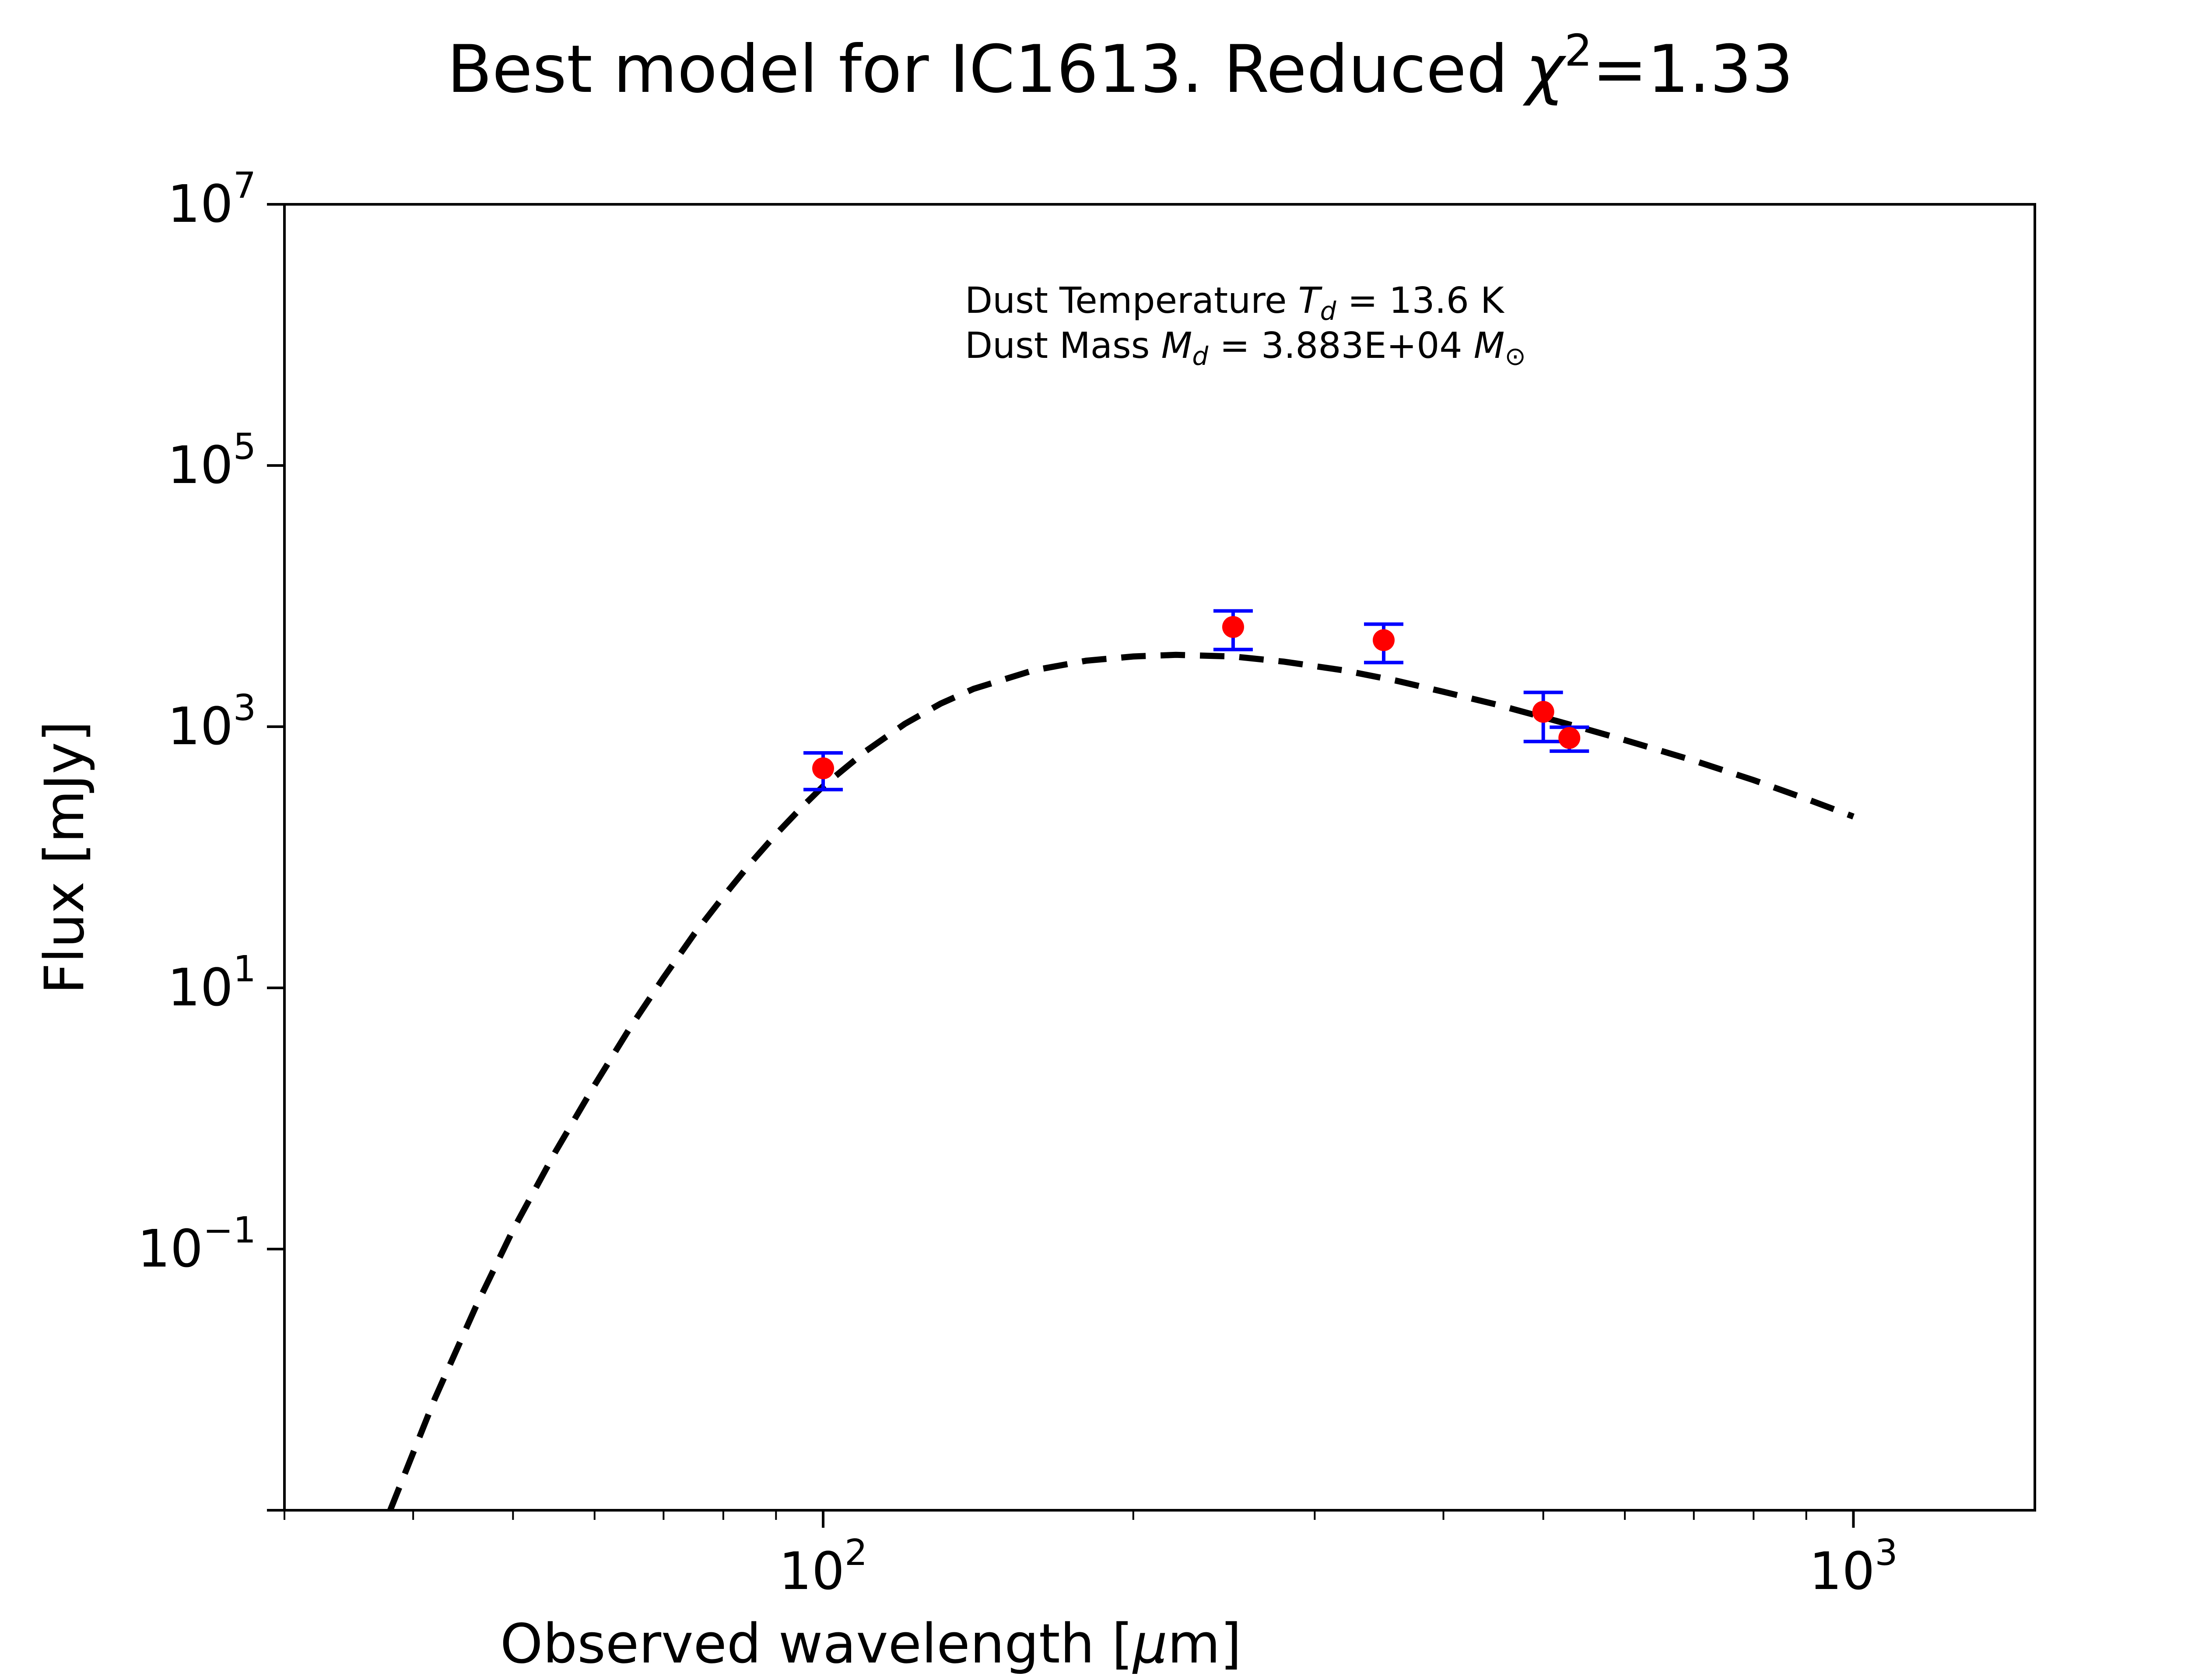 This screenshot has width=2188, height=1680. I want to click on annotation-temperature-prefix: Dust Temperature, so click(1131, 301).